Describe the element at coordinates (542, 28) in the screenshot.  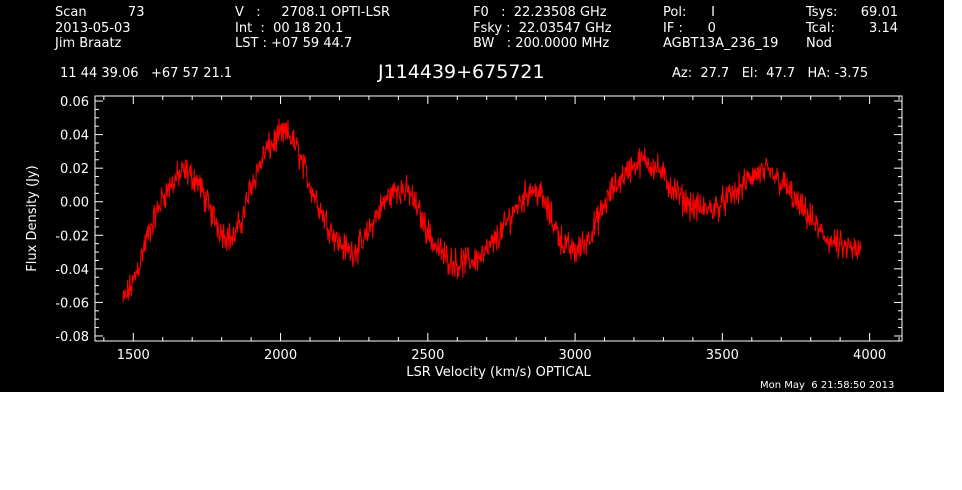
I see `header-fsky: Fsky : 22.03547 GHz` at that location.